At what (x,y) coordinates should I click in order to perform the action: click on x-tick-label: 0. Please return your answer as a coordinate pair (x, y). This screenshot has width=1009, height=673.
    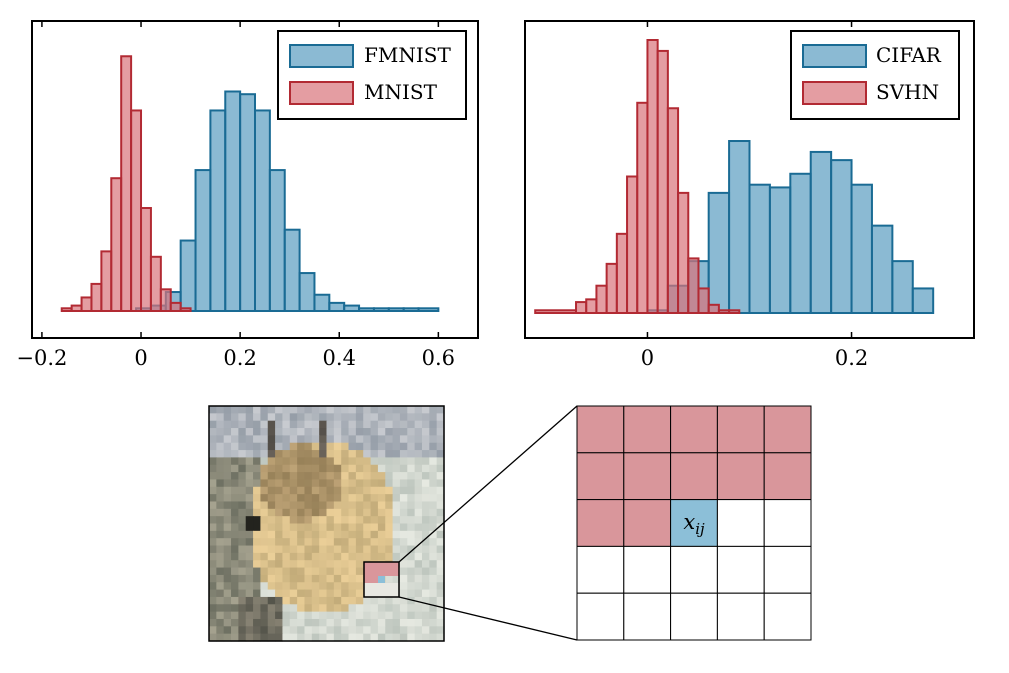
    Looking at the image, I should click on (647, 358).